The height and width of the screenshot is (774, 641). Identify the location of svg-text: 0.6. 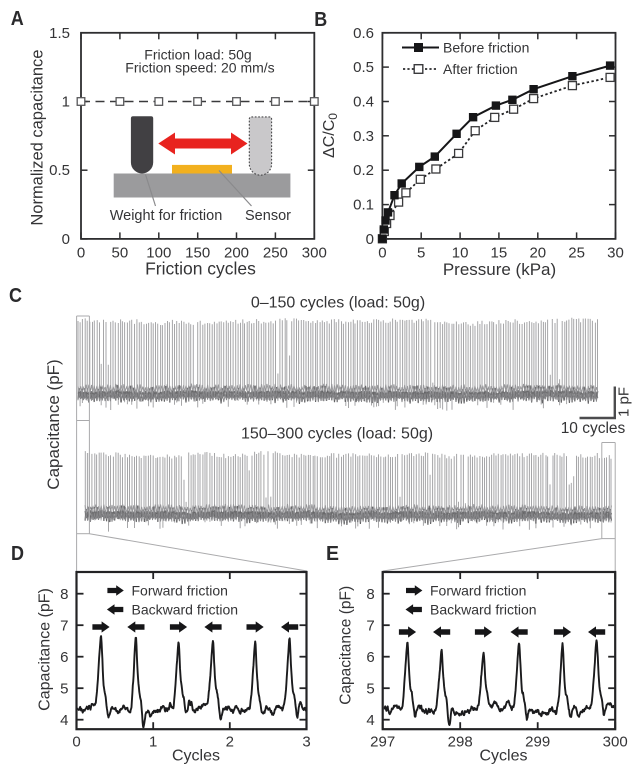
(363, 33).